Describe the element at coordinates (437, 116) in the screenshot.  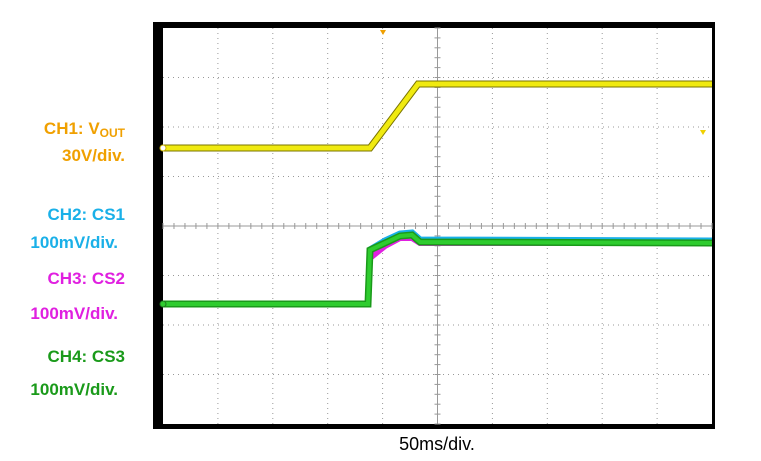
I see `ch1-trace` at that location.